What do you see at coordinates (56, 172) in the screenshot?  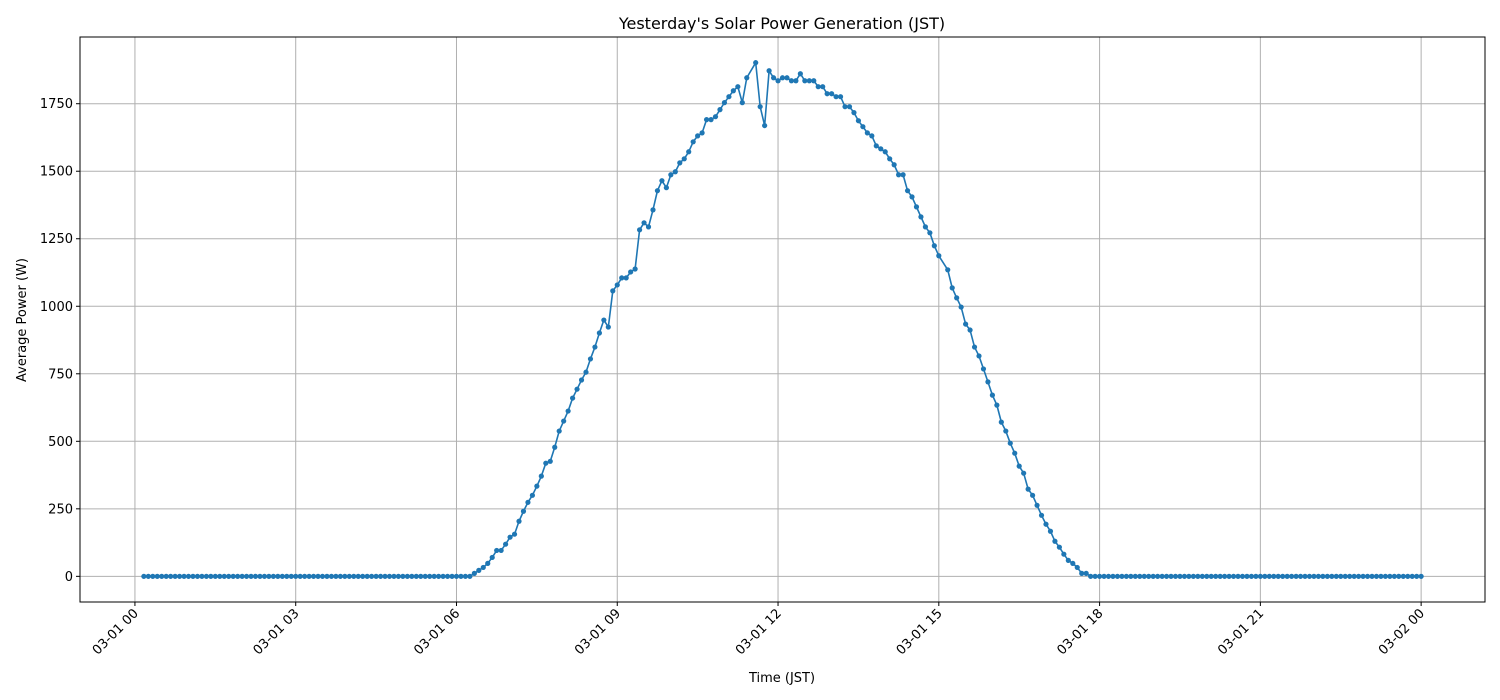 I see `y-tick-label: 1500` at bounding box center [56, 172].